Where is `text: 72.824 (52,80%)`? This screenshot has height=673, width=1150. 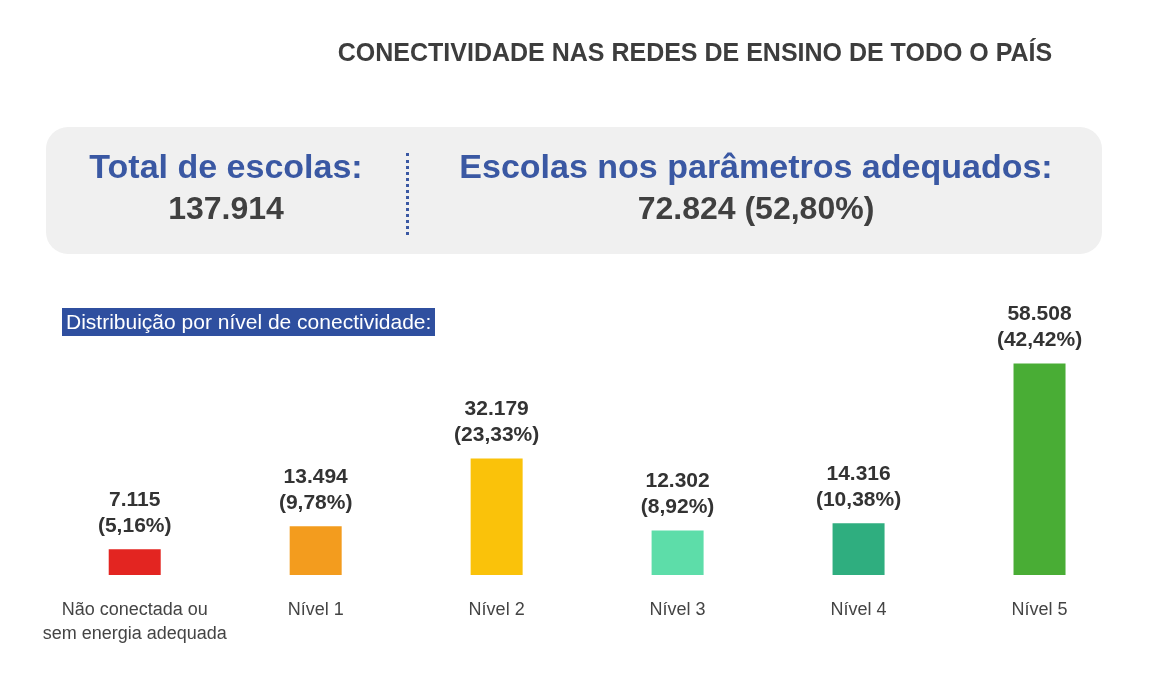 text: 72.824 (52,80%) is located at coordinates (756, 208).